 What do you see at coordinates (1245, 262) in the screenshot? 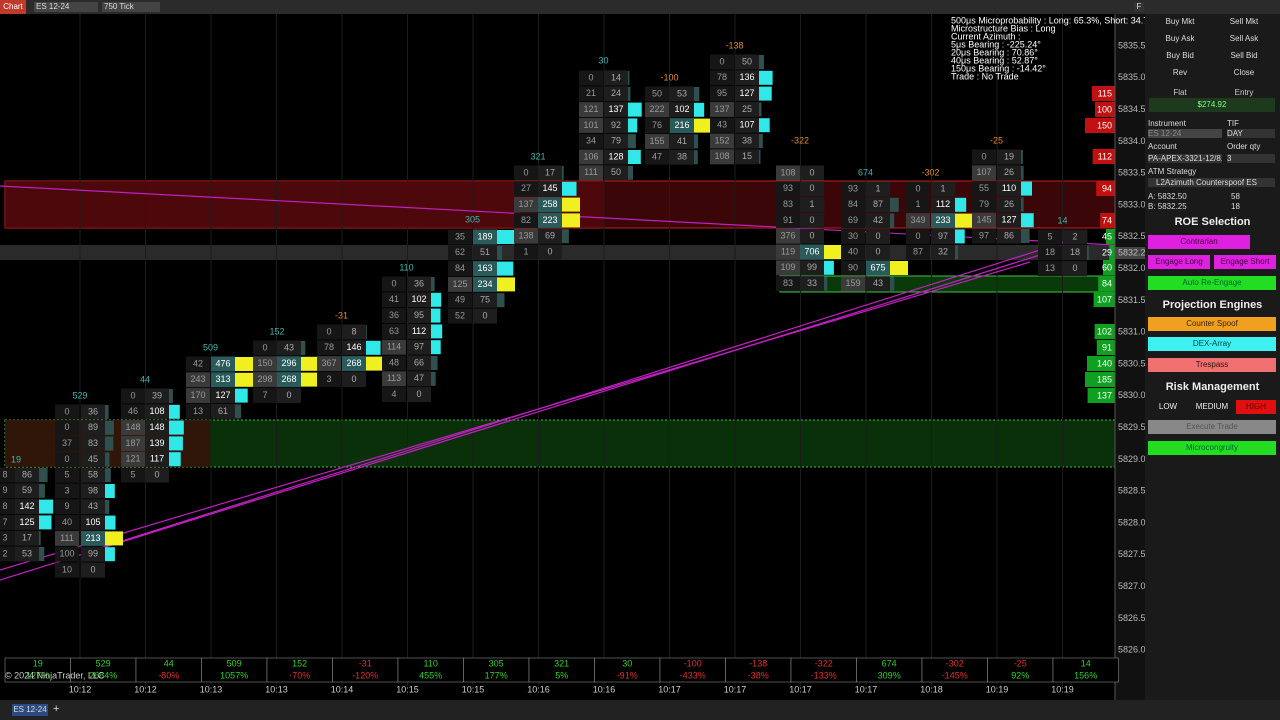
I see `engage-short-button: Engage Short` at bounding box center [1245, 262].